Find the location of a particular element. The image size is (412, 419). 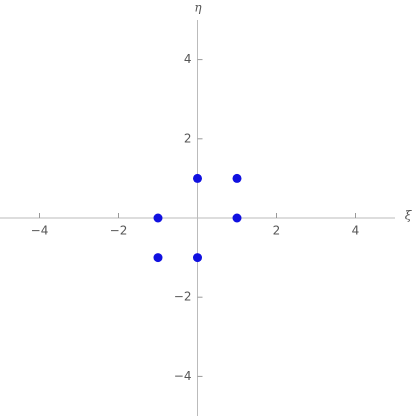

y-tick-label: 2 is located at coordinates (188, 138).